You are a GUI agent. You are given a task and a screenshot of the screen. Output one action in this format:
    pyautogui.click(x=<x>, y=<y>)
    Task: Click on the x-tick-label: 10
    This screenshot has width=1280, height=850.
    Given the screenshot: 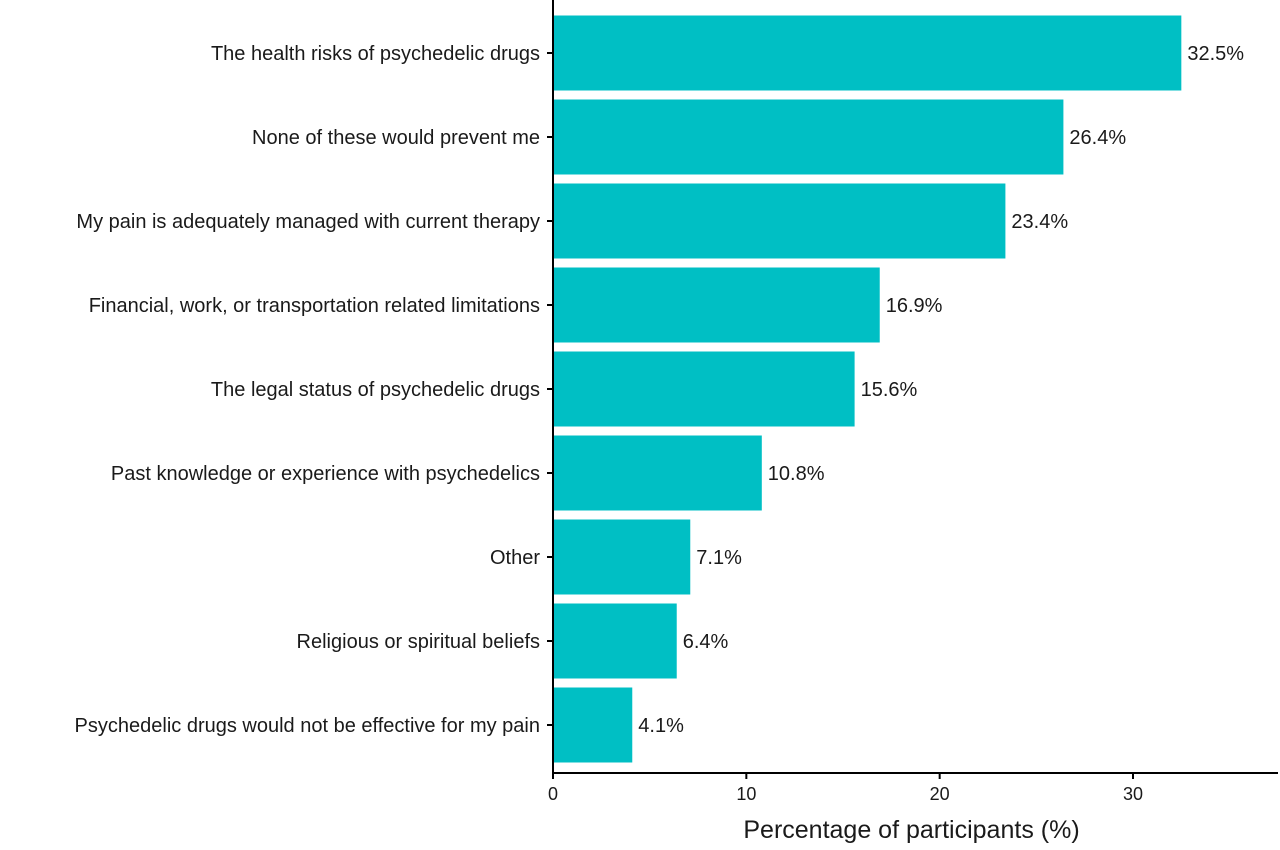 What is the action you would take?
    pyautogui.click(x=746, y=794)
    